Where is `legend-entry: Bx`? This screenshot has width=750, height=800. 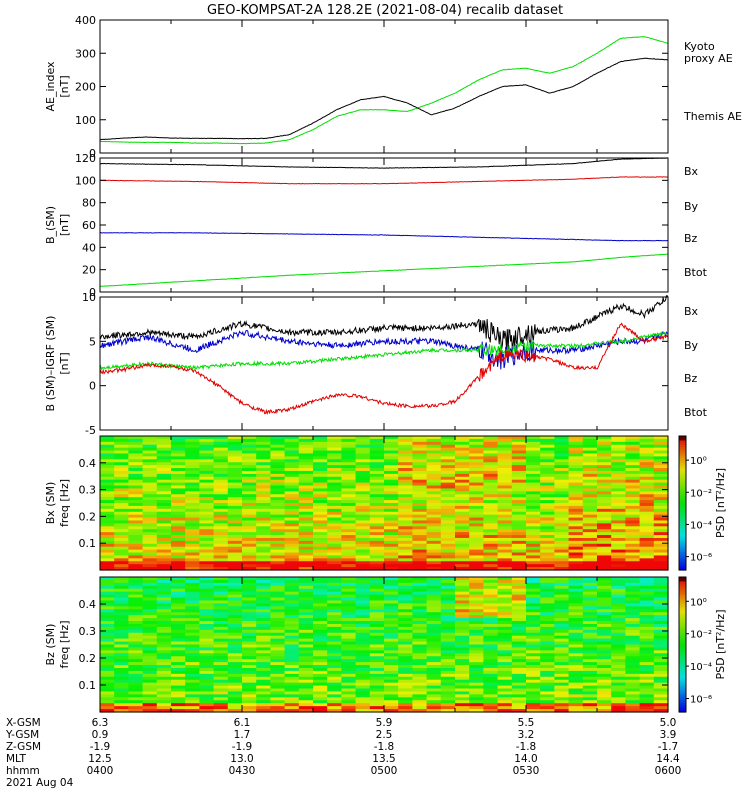 legend-entry: Bx is located at coordinates (691, 311).